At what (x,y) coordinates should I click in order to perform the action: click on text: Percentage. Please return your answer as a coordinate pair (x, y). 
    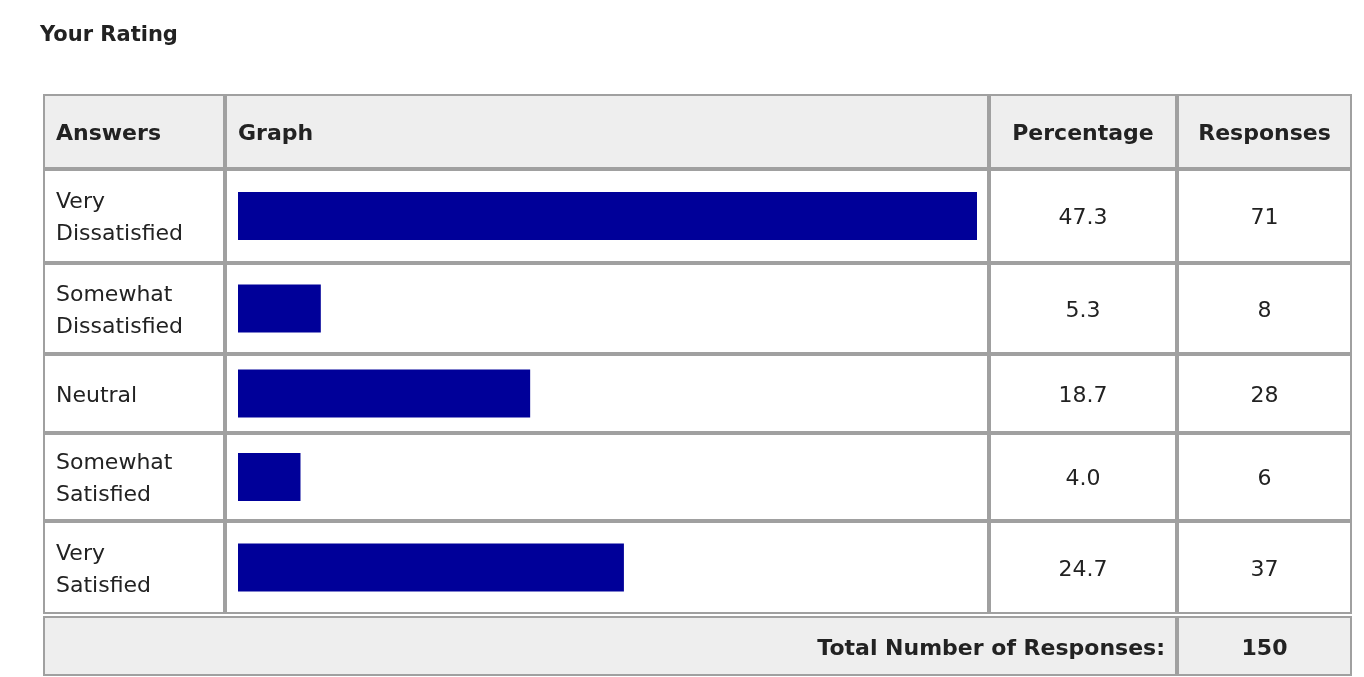
    Looking at the image, I should click on (1083, 132).